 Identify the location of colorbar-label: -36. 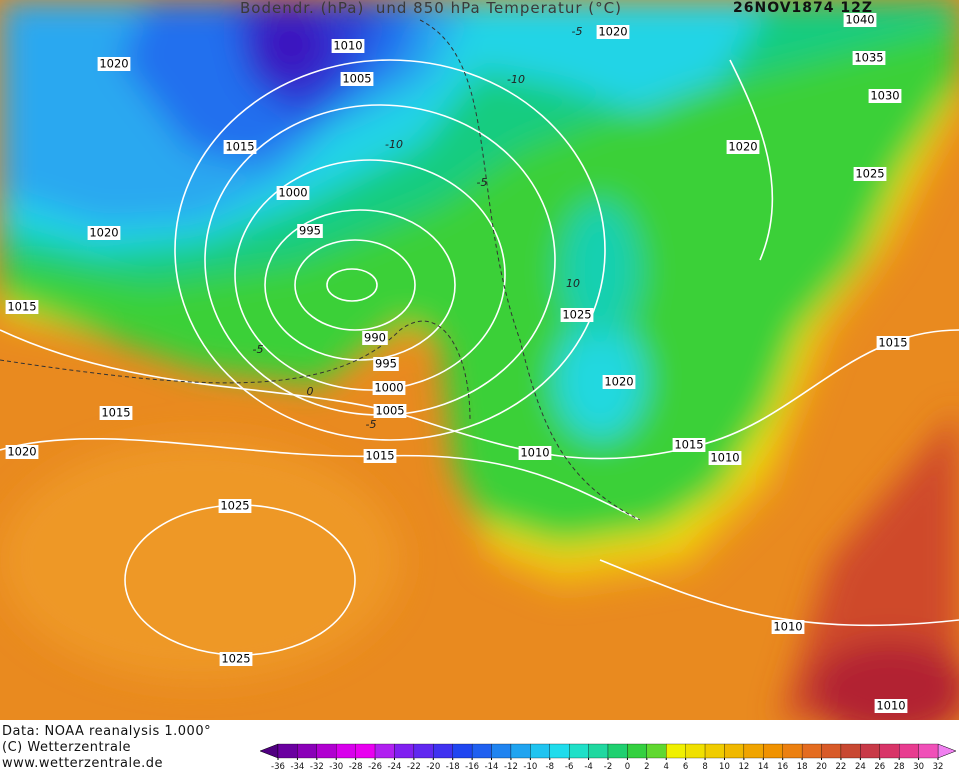
(278, 766).